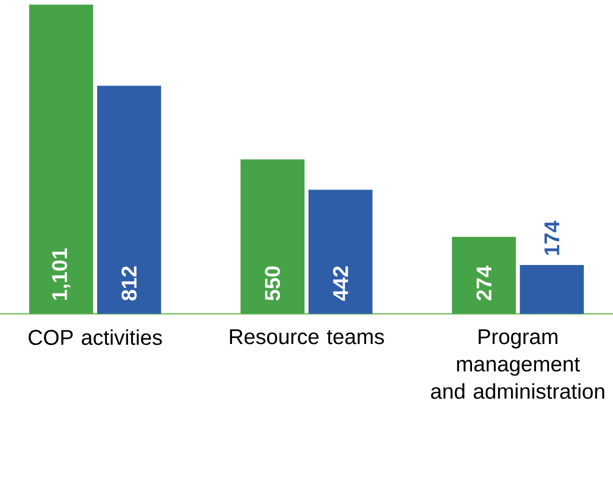 The height and width of the screenshot is (484, 613). Describe the element at coordinates (484, 283) in the screenshot. I see `data-label: 274` at that location.